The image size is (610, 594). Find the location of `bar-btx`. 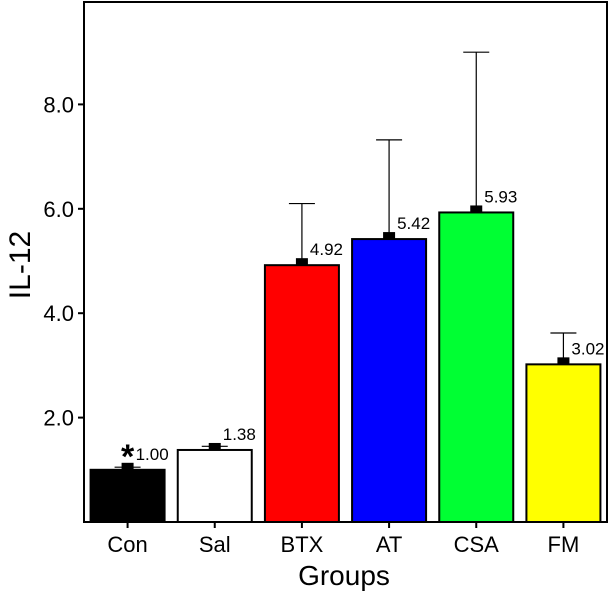

bar-btx is located at coordinates (301, 393).